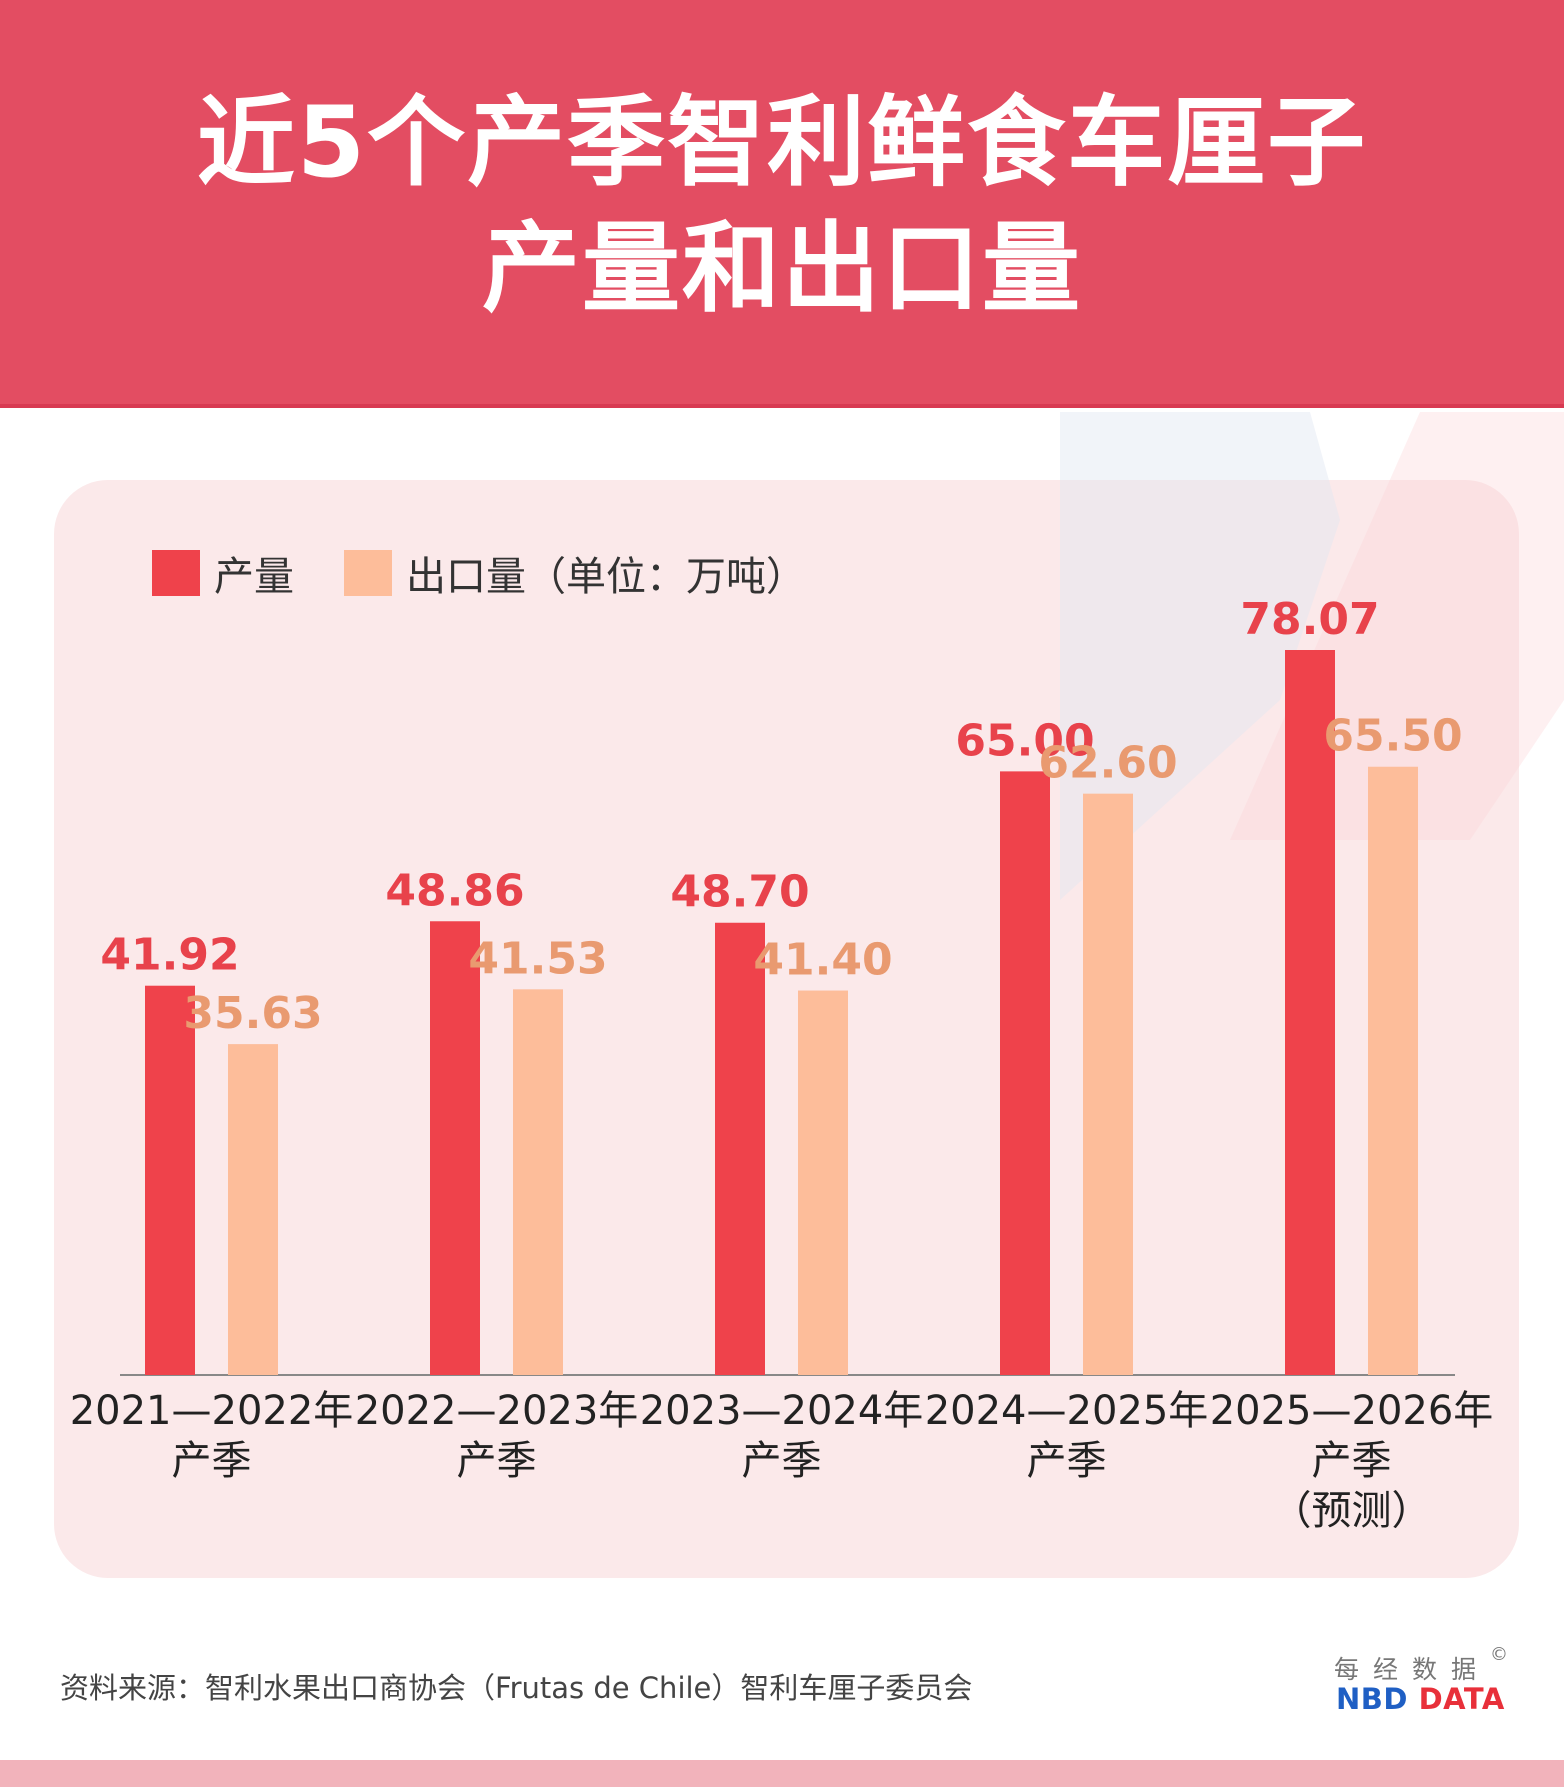 The height and width of the screenshot is (1787, 1564). I want to click on data-source-note: 资料来源：智利水果出口商协会（Frutas de Chile）智利车厘子委员会, so click(516, 1688).